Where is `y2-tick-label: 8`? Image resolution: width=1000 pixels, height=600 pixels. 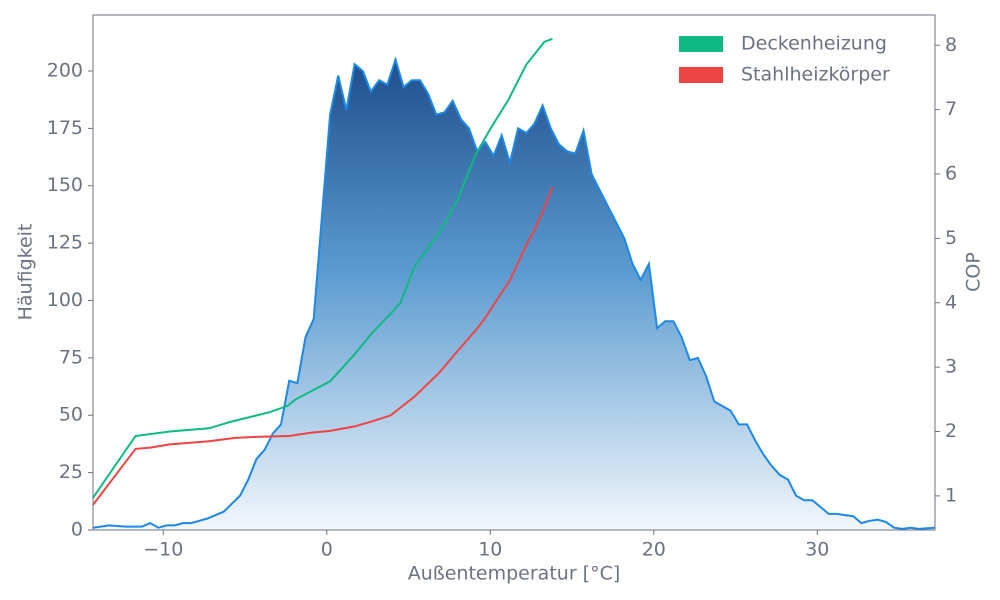
y2-tick-label: 8 is located at coordinates (951, 45).